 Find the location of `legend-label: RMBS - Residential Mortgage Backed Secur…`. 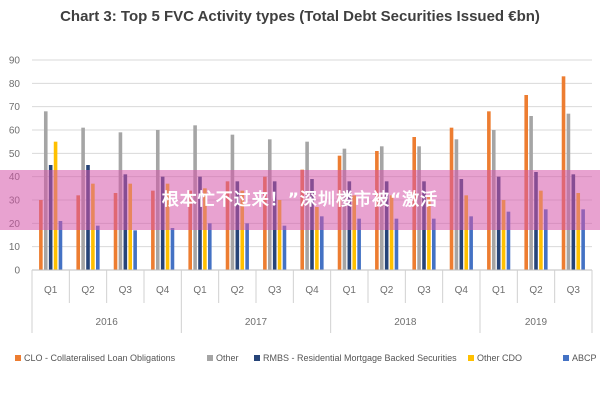

legend-label: RMBS - Residential Mortgage Backed Secur… is located at coordinates (360, 358).